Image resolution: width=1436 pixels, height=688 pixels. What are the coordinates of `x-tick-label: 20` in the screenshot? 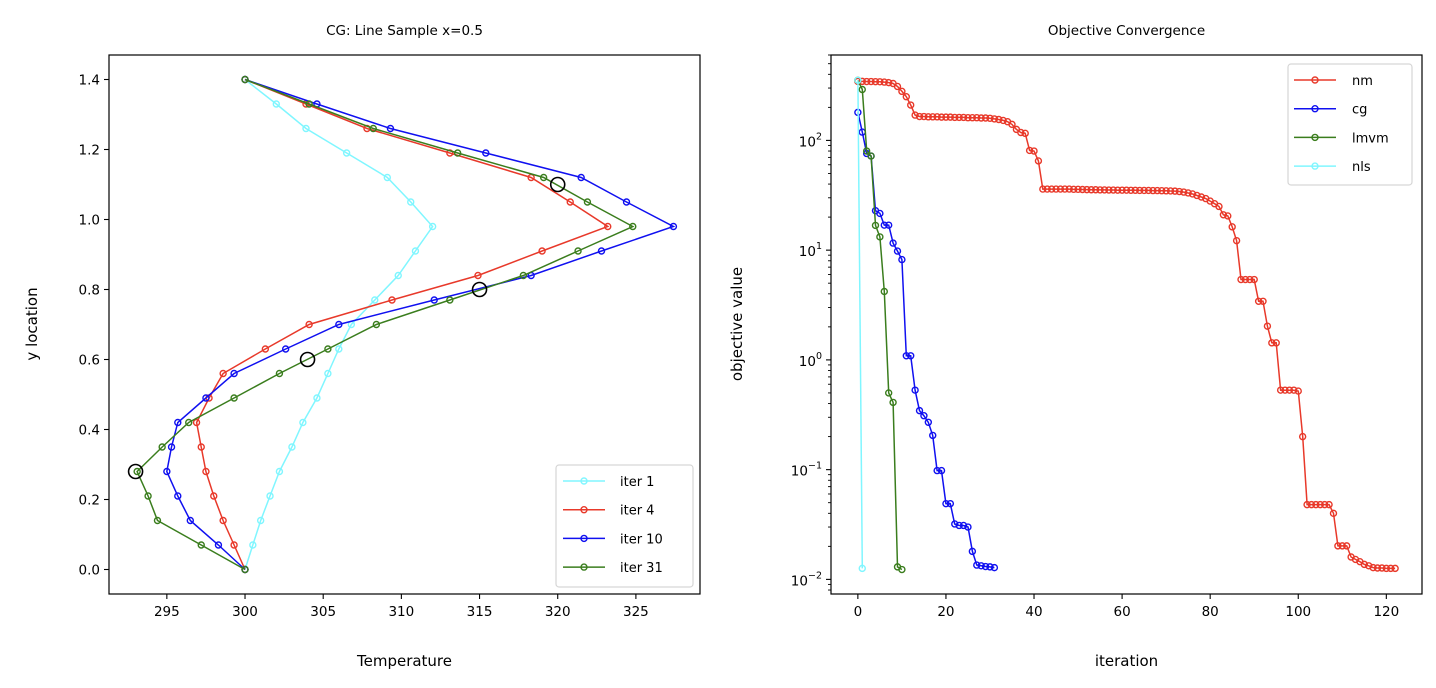 It's located at (945, 612).